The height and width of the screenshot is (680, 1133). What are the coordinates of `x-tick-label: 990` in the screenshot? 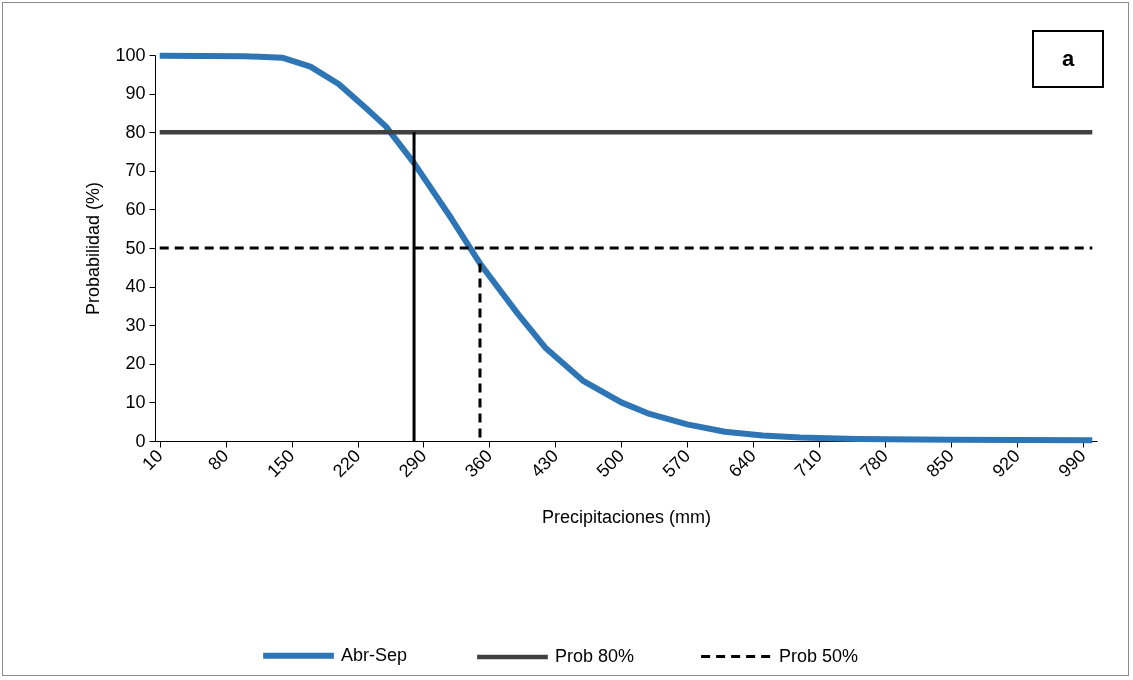 It's located at (1072, 463).